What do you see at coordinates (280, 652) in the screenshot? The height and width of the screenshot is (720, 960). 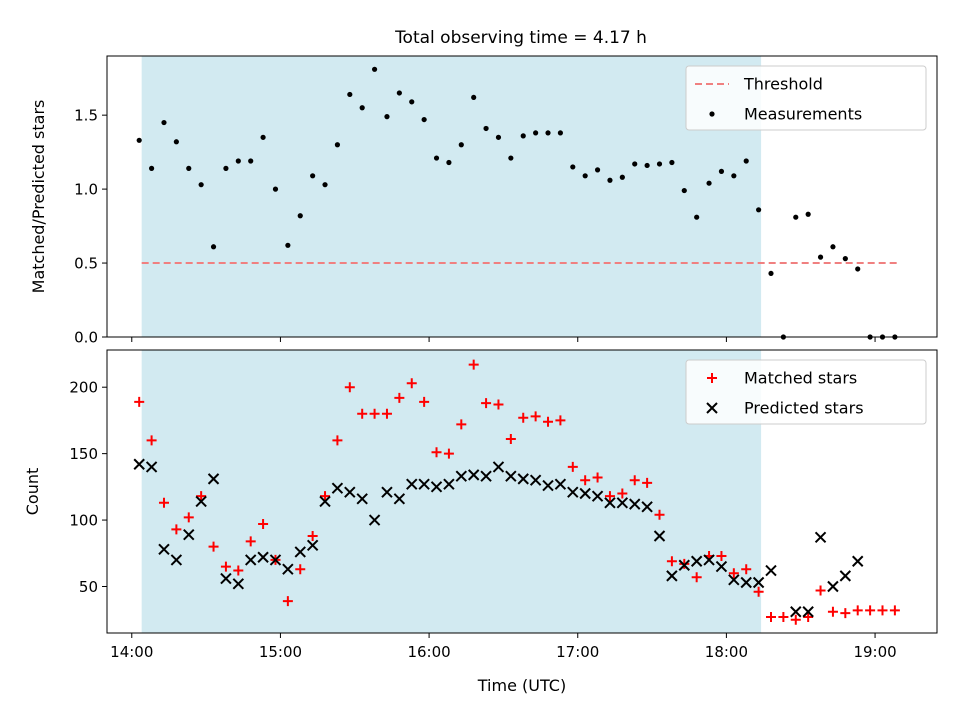 I see `x-tick-label: 15:00` at bounding box center [280, 652].